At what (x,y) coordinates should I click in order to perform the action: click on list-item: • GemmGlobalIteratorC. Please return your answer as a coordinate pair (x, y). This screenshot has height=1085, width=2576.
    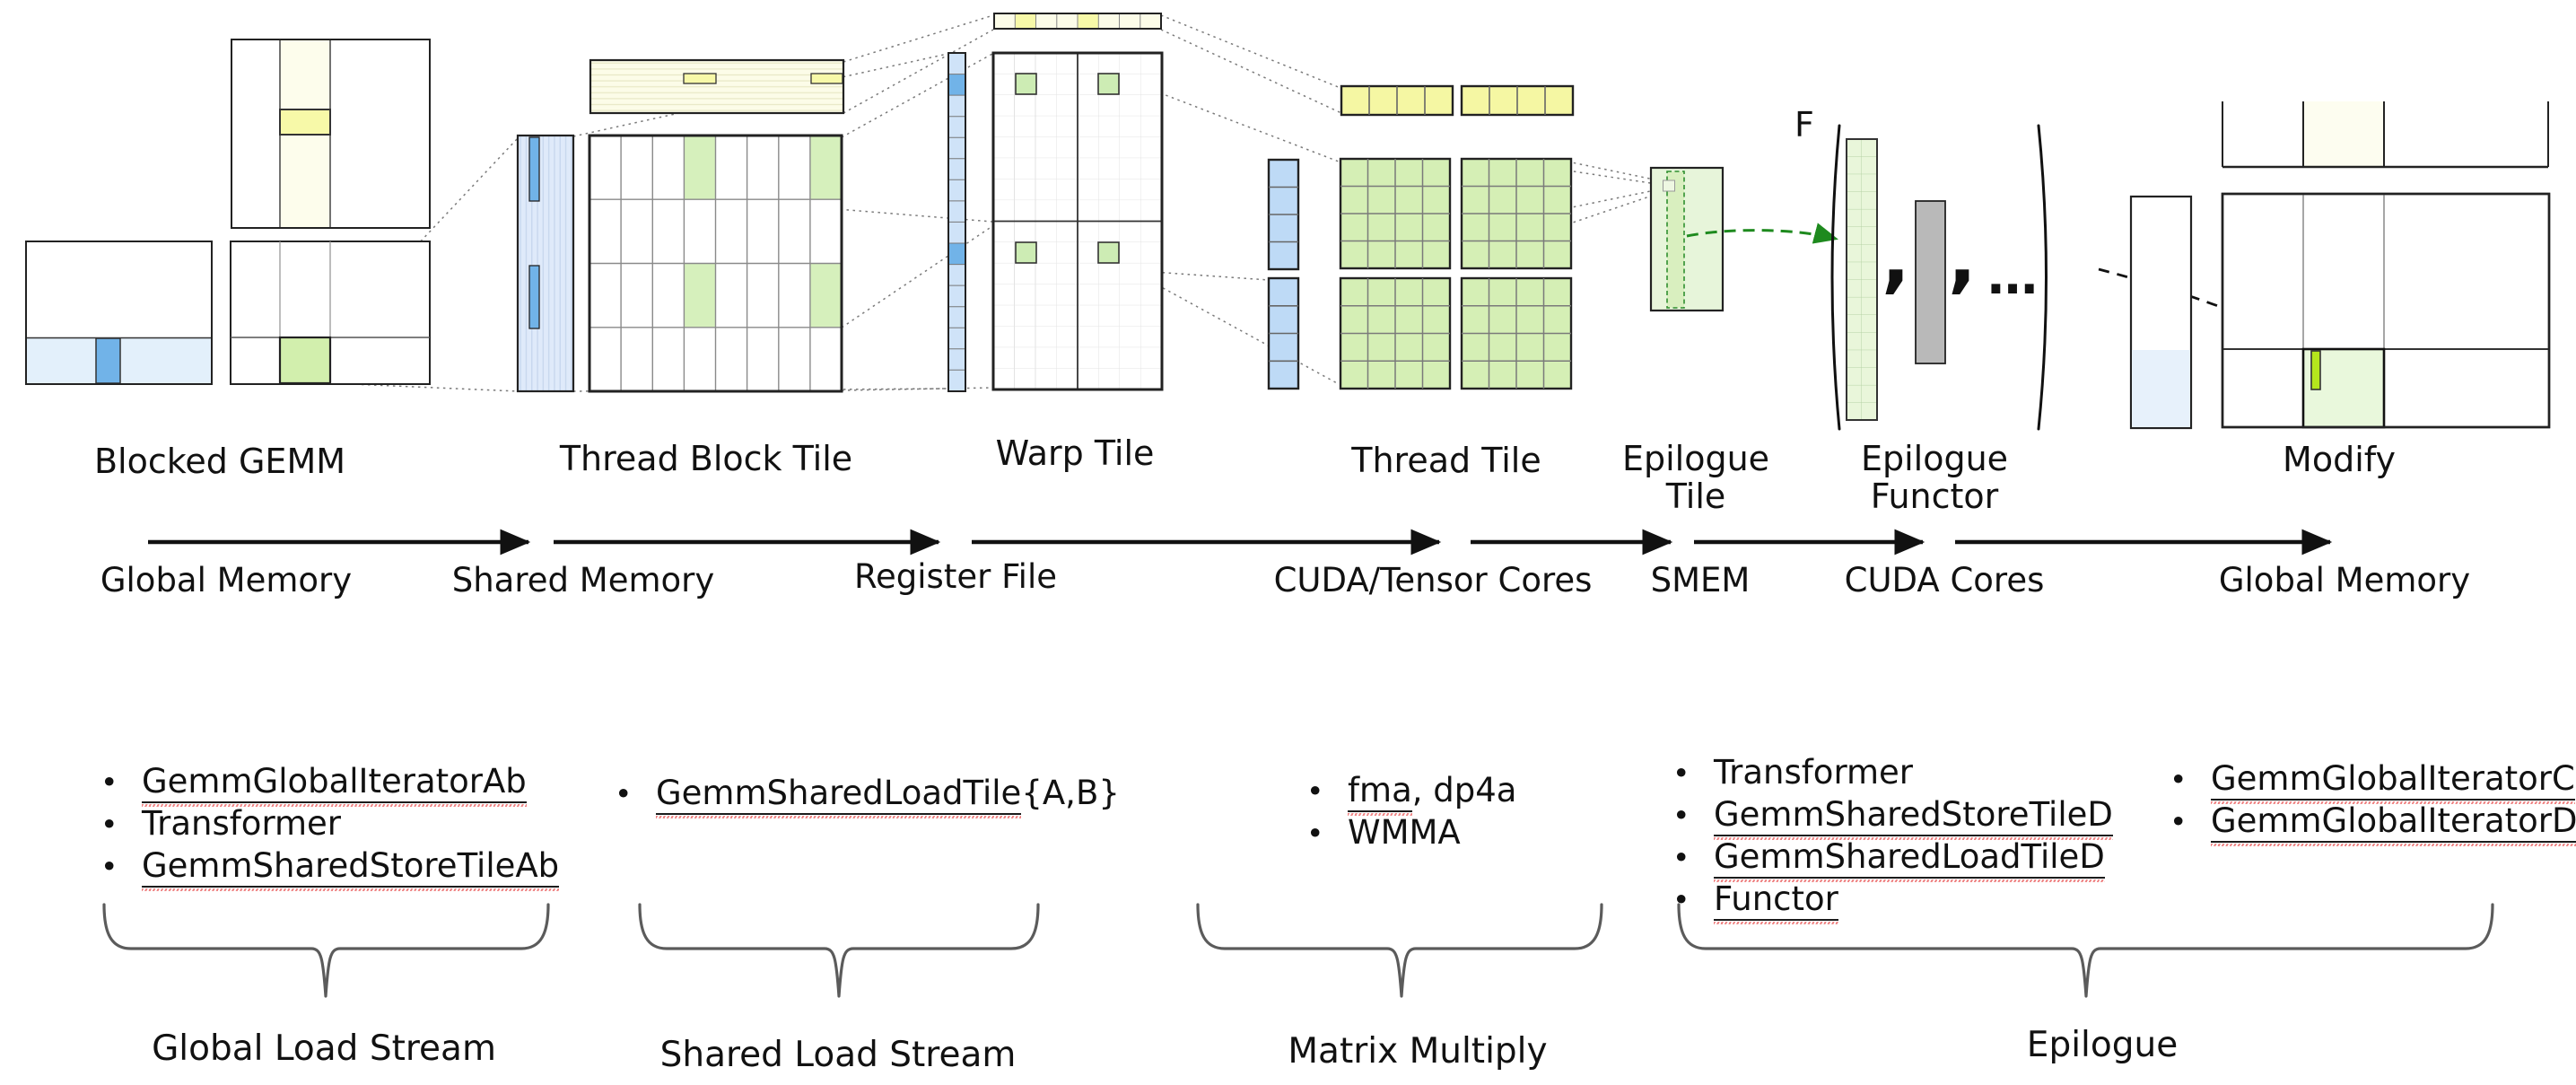
    Looking at the image, I should click on (2373, 779).